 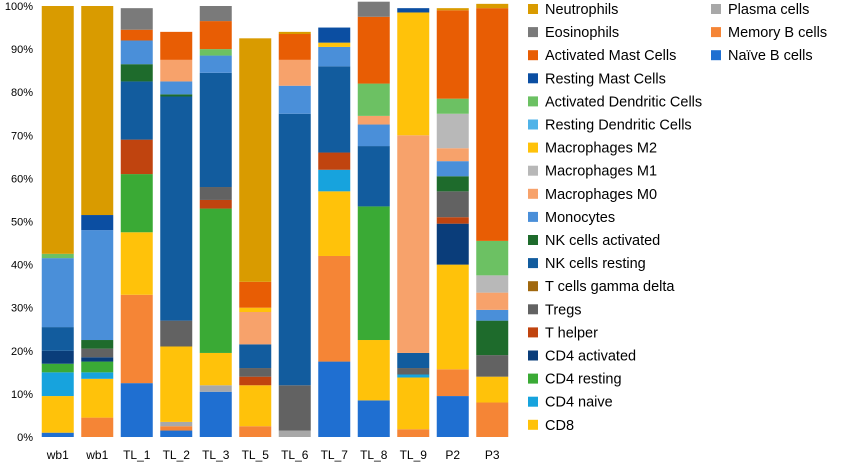 What do you see at coordinates (533, 55) in the screenshot?
I see `legend-swatch-activated-mast-cells` at bounding box center [533, 55].